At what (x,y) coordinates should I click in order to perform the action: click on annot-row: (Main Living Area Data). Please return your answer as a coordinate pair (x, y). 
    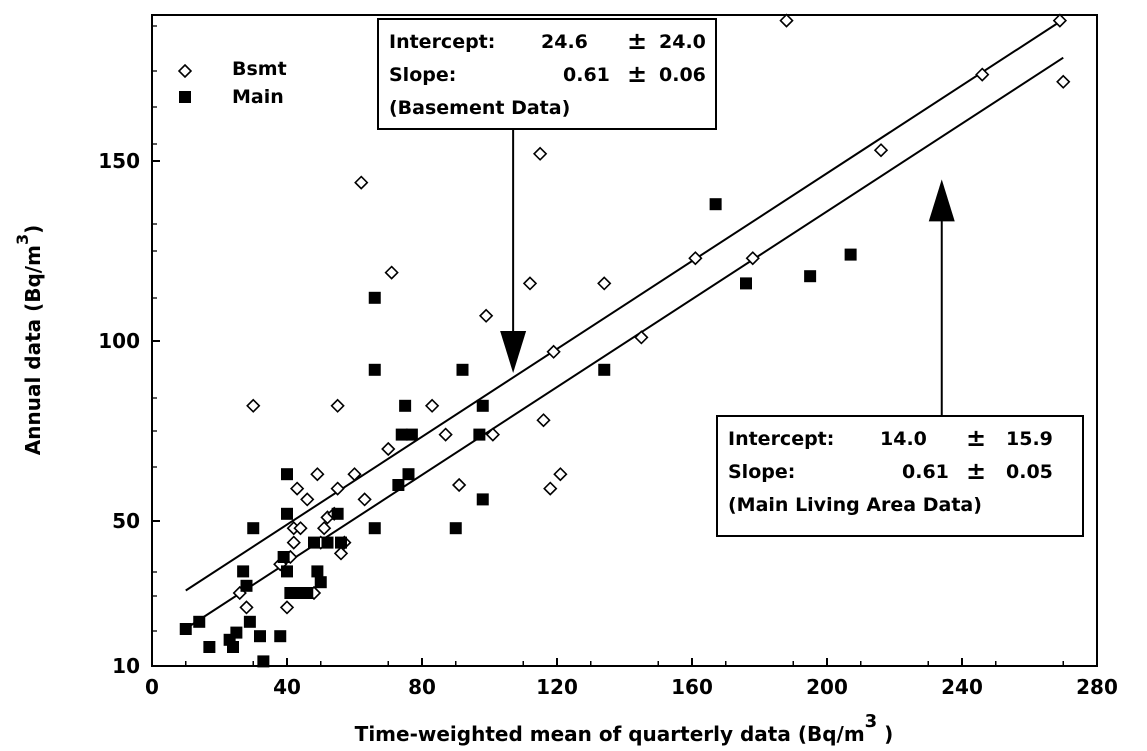
    Looking at the image, I should click on (900, 505).